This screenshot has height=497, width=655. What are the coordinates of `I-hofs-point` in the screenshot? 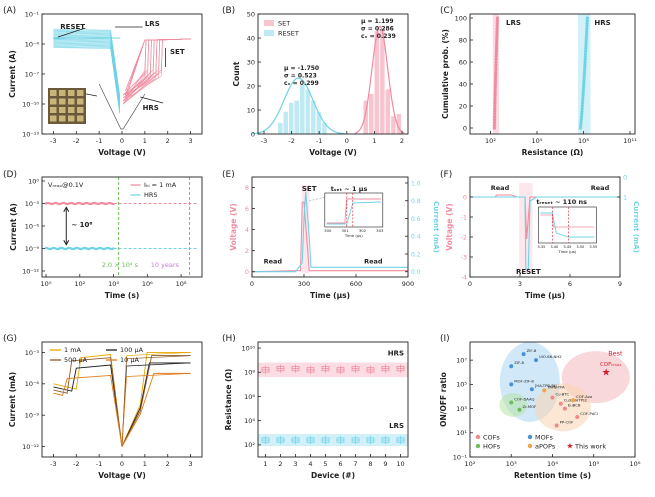 It's located at (519, 409).